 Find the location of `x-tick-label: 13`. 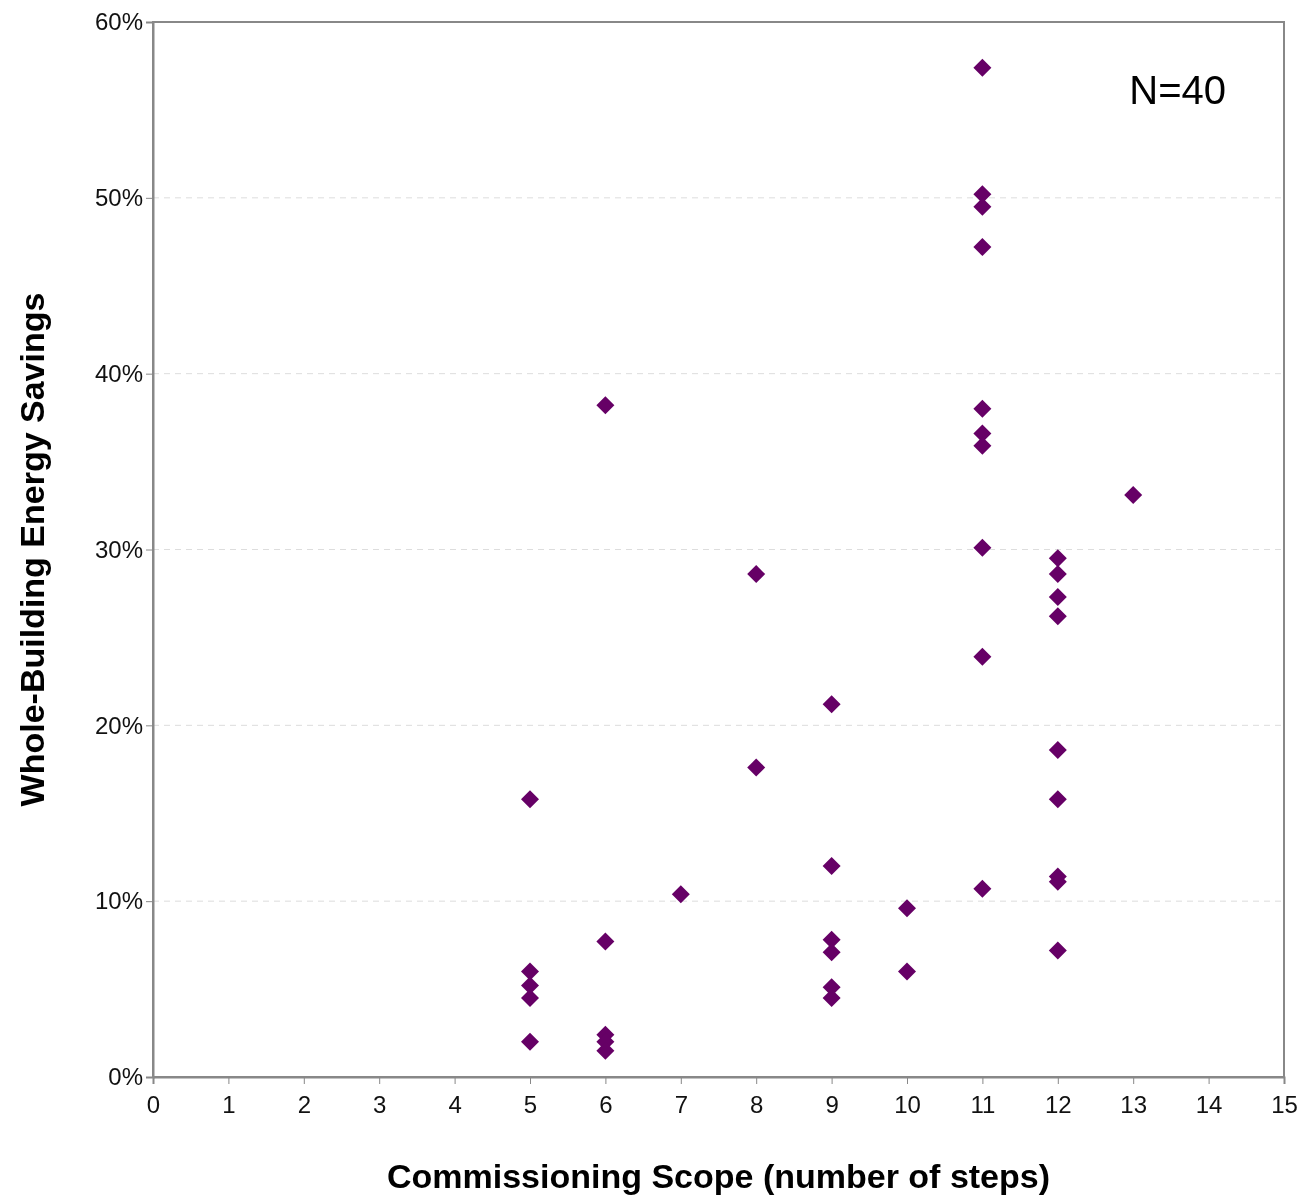

x-tick-label: 13 is located at coordinates (1134, 1105).